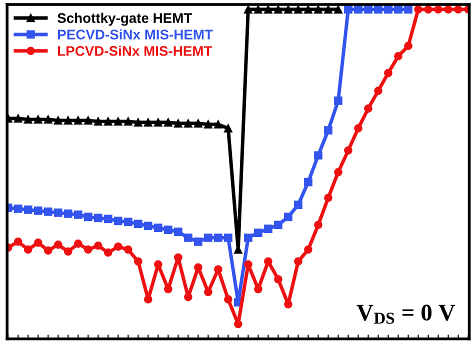 This screenshot has width=474, height=343. Describe the element at coordinates (135, 51) in the screenshot. I see `legend-label: LPCVD-SiNx MIS-HEMT` at that location.